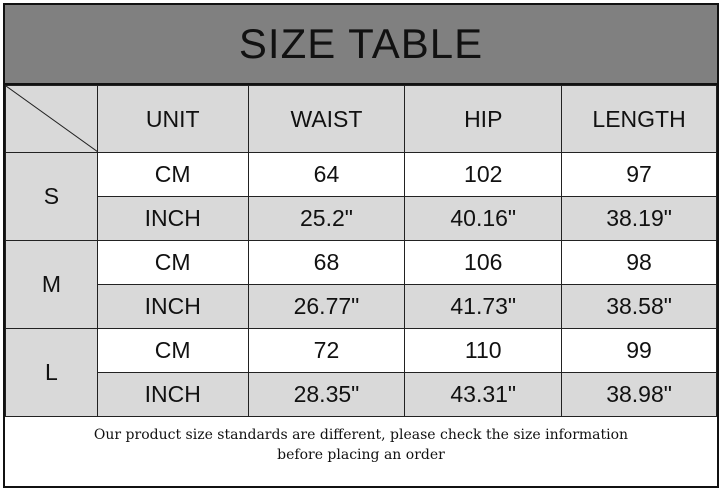  What do you see at coordinates (326, 394) in the screenshot?
I see `waist-cell: 28.35"` at bounding box center [326, 394].